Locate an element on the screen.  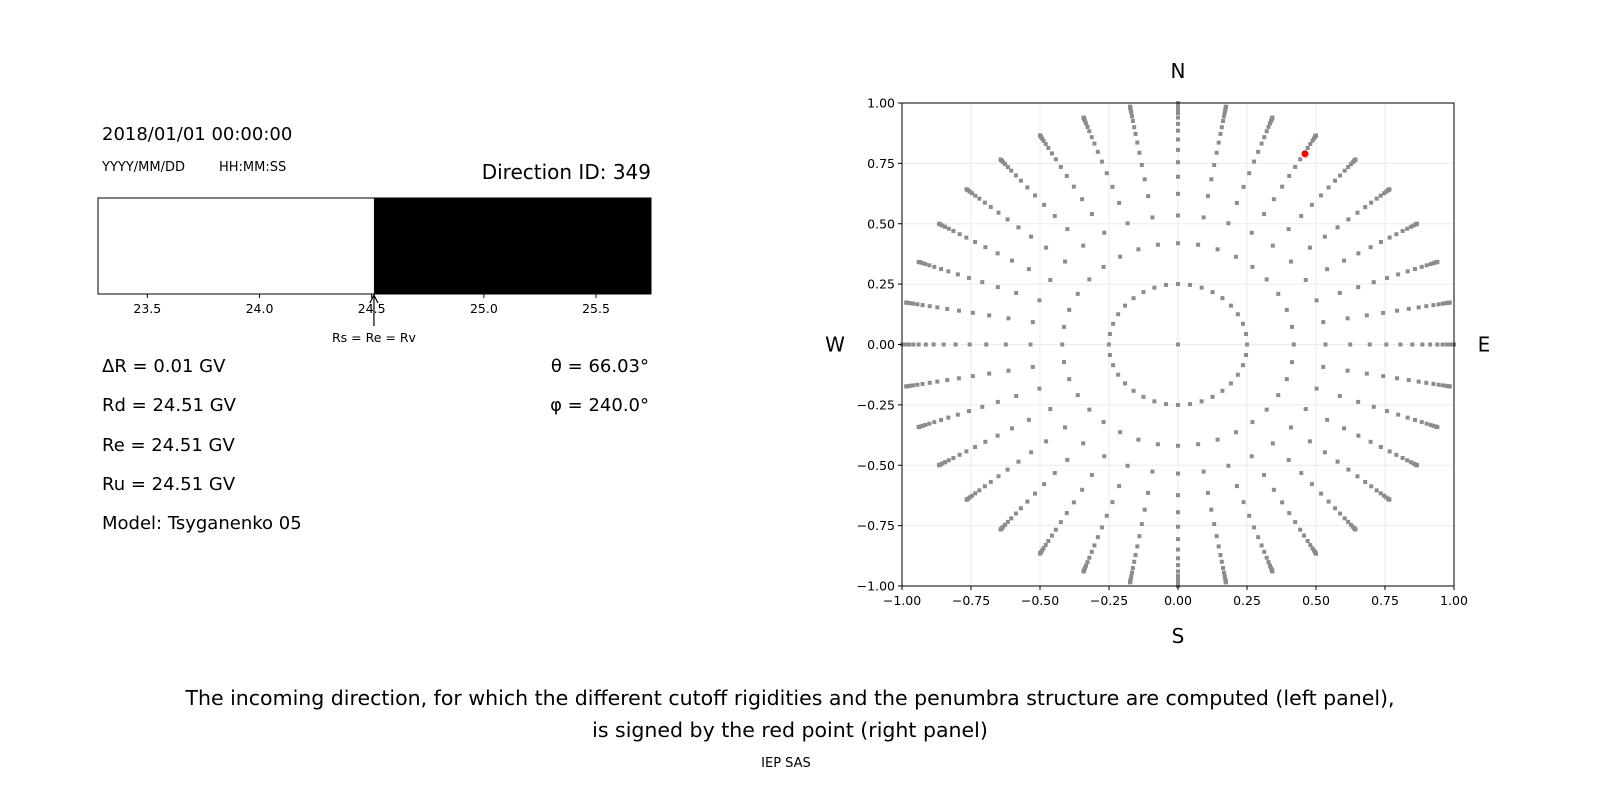
x-tick-label: 1.00 is located at coordinates (1454, 600).